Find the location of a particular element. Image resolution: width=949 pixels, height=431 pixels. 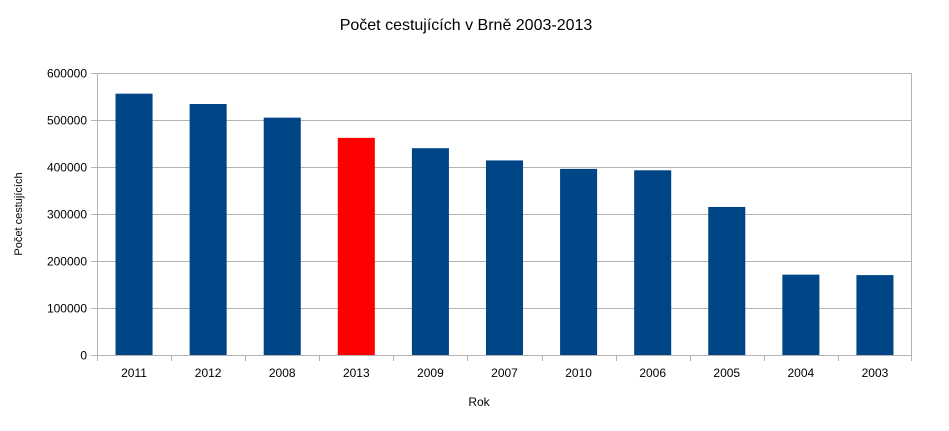

bar-2010 is located at coordinates (579, 261).